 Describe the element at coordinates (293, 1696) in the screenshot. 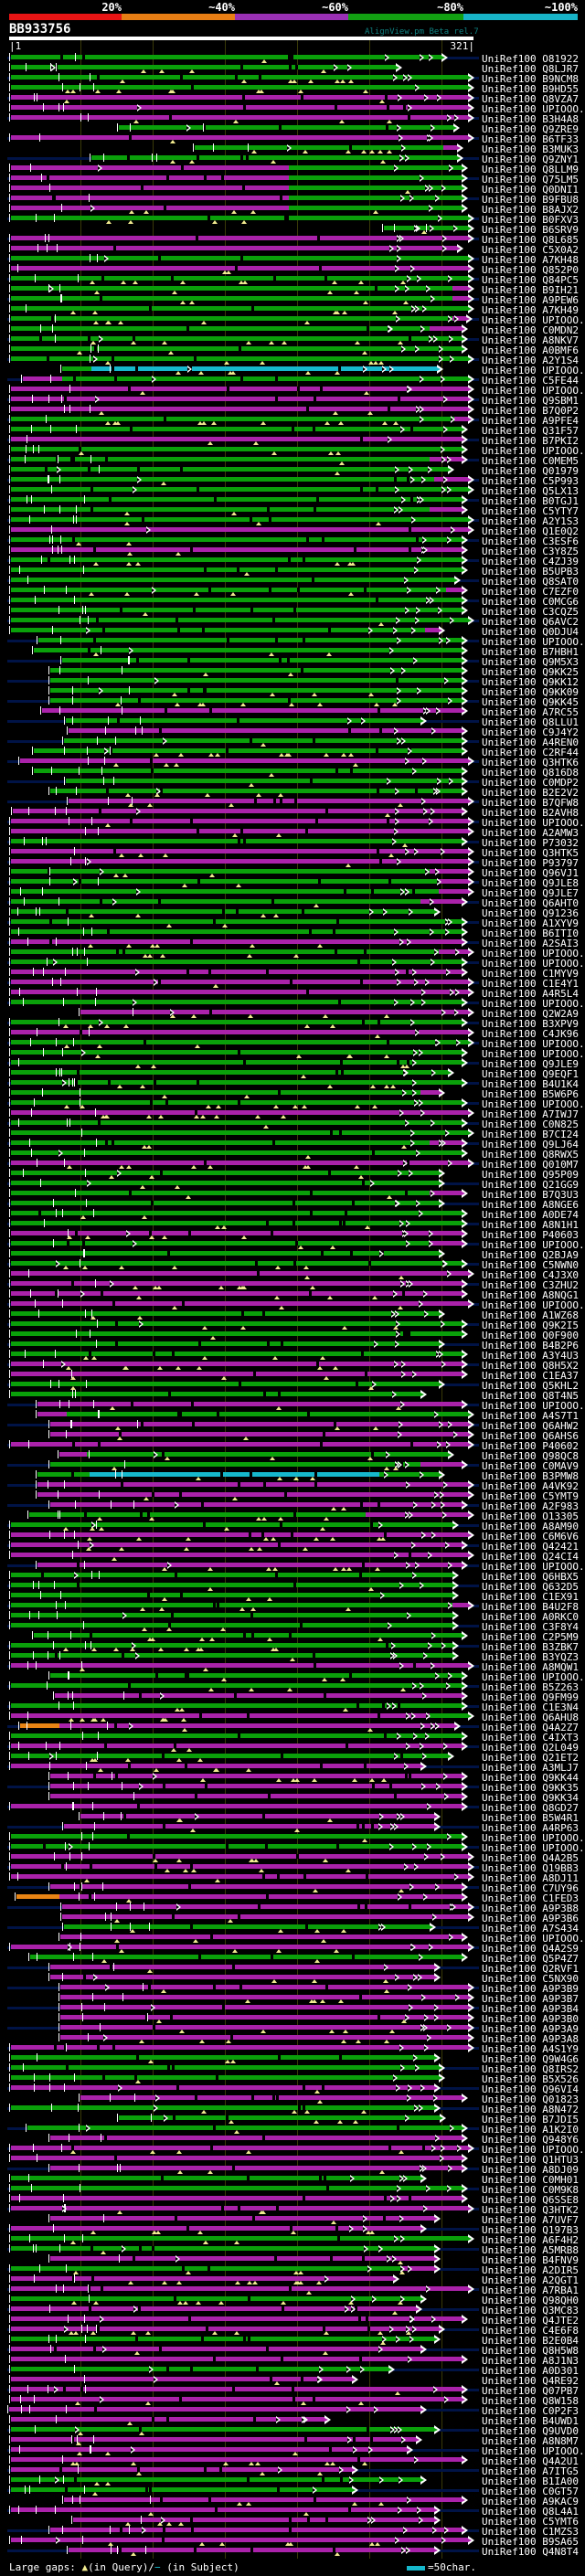

I see `alignment-row: UniRef100_Q9FM99` at that location.